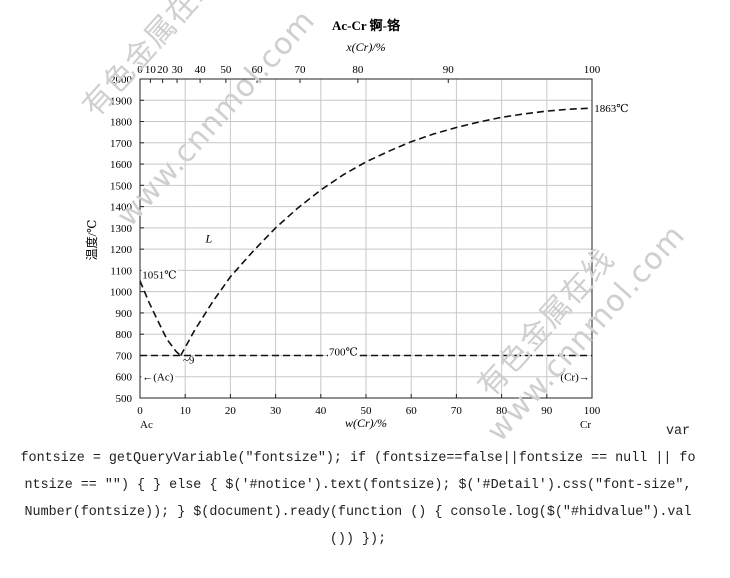  What do you see at coordinates (301, 70) in the screenshot?
I see `top-tick-label: 70` at bounding box center [301, 70].